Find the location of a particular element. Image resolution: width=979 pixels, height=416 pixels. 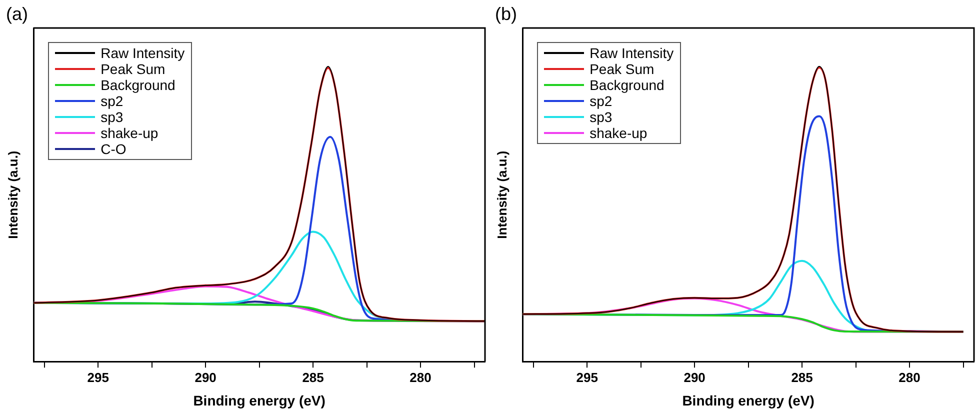

chart-title: (a) is located at coordinates (17, 14).